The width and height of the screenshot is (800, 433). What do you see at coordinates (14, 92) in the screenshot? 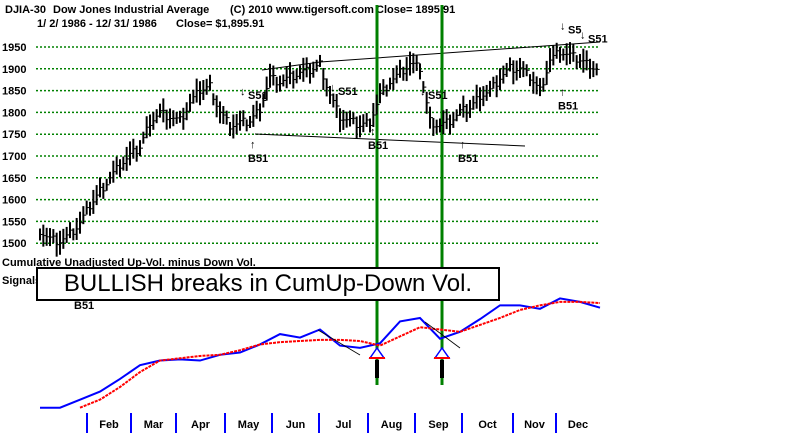
I see `y-tick-label: 1850` at bounding box center [14, 92].